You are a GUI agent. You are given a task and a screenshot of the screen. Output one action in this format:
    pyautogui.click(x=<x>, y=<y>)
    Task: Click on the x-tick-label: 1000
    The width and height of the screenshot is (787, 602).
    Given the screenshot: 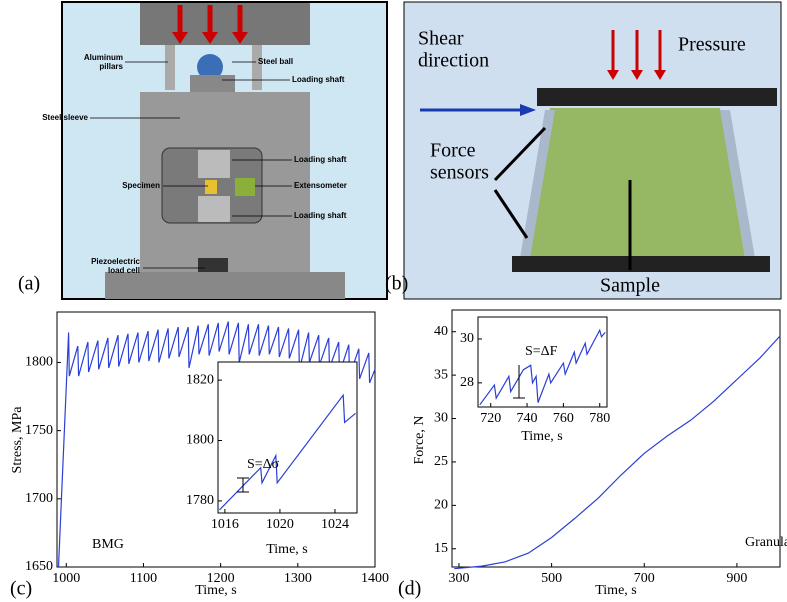 What is the action you would take?
    pyautogui.click(x=66, y=578)
    